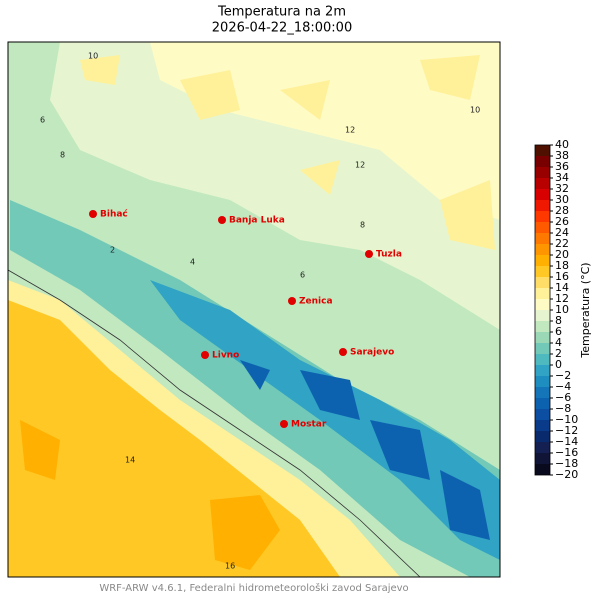  Describe the element at coordinates (562, 232) in the screenshot. I see `colorbar-tick-label: 24` at that location.